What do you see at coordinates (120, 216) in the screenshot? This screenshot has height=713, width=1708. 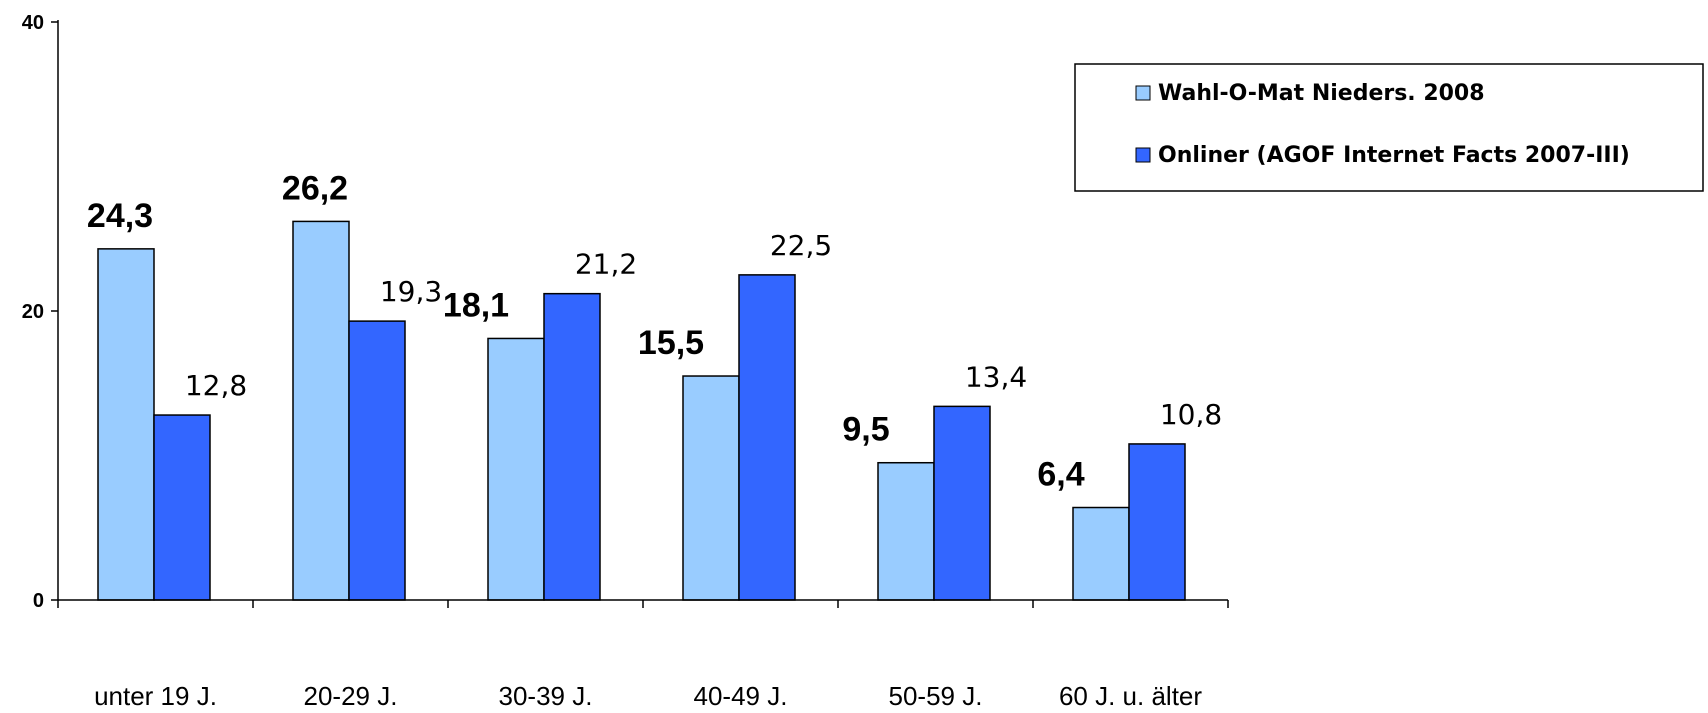 I see `data-label-wahl-o-mat-0: 24,3` at bounding box center [120, 216].